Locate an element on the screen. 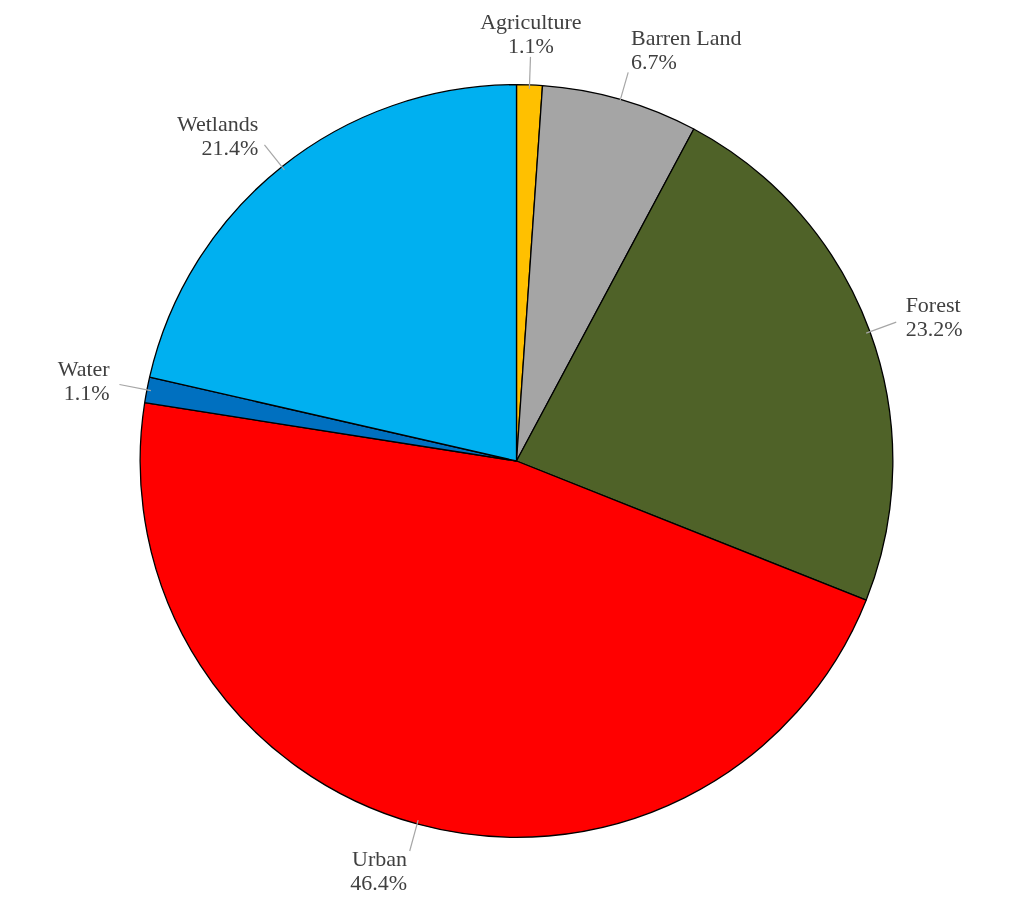 This screenshot has width=1025, height=911. data-label: 21.4% is located at coordinates (230, 147).